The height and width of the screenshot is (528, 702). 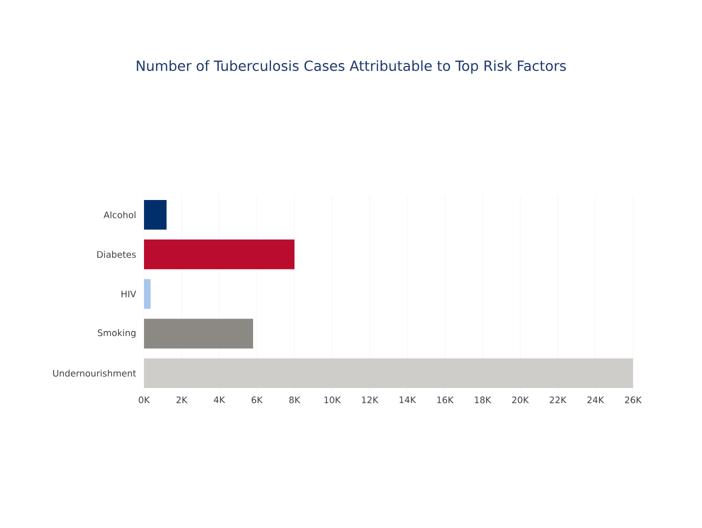 What do you see at coordinates (144, 400) in the screenshot?
I see `x-tick-label: 0K` at bounding box center [144, 400].